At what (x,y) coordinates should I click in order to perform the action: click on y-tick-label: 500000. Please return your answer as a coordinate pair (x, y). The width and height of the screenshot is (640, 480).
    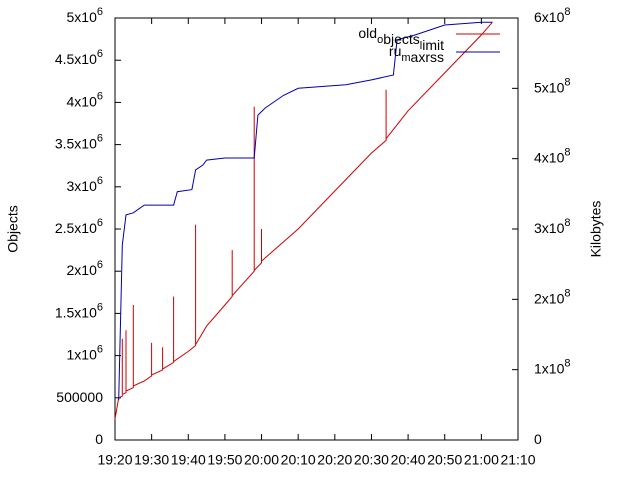
    Looking at the image, I should click on (79, 397).